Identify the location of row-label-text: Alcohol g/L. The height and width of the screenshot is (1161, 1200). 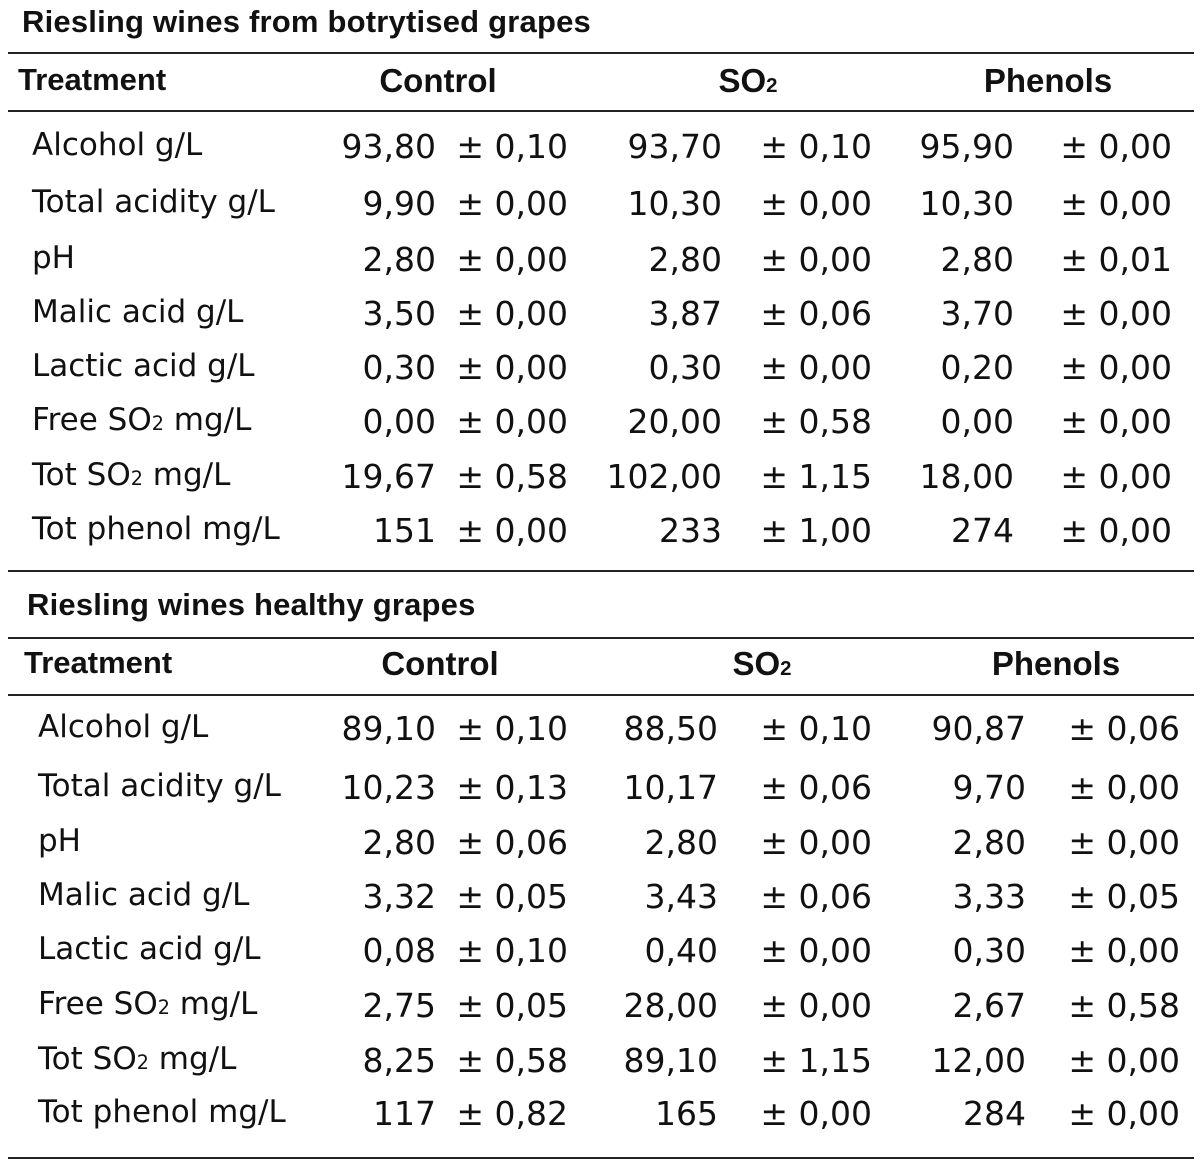
(123, 727).